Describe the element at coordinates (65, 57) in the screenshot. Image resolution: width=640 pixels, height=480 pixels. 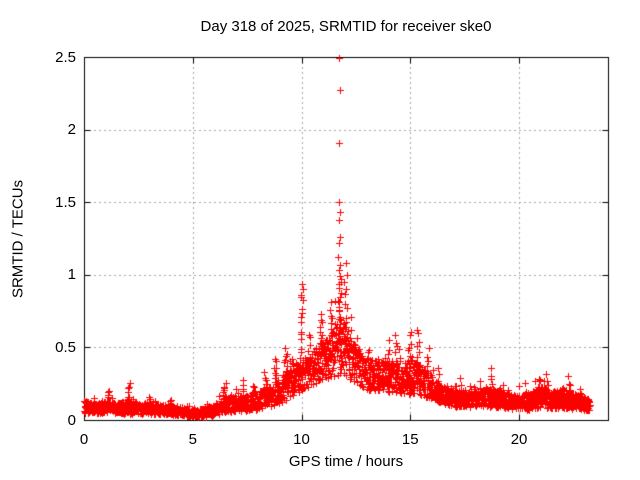
I see `y-tick-label: 2.5` at that location.